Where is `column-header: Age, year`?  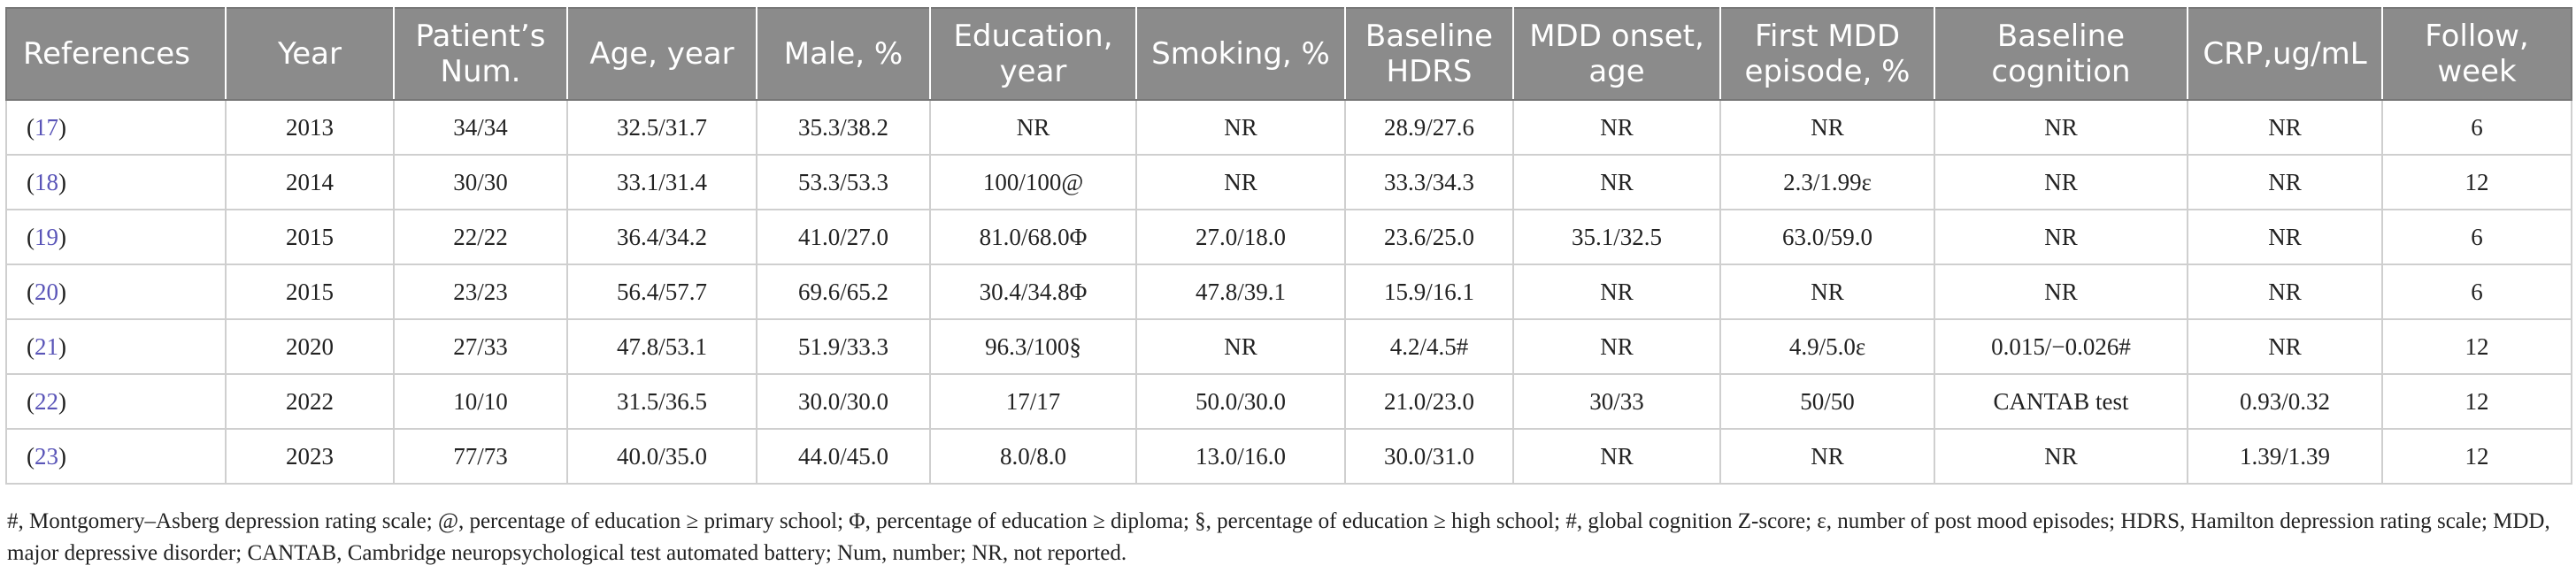
column-header: Age, year is located at coordinates (661, 54).